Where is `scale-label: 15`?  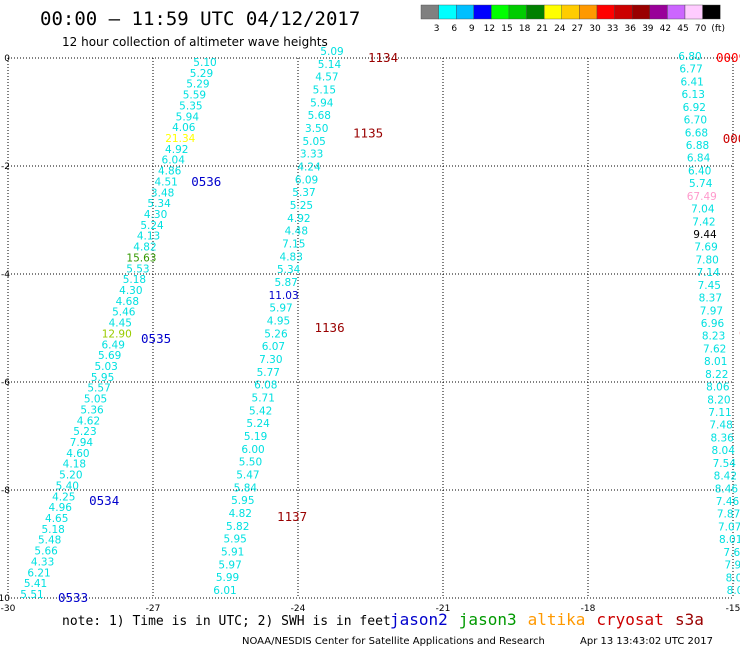
scale-label: 15 is located at coordinates (506, 29).